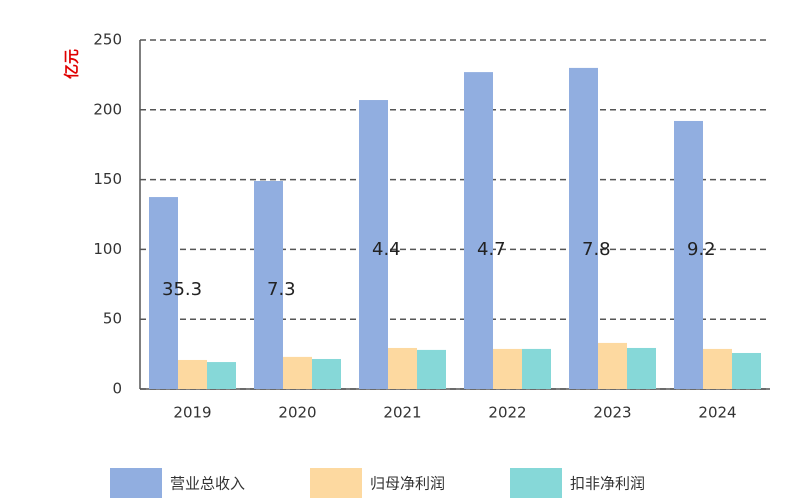  I want to click on y-tick-label: 250, so click(107, 40).